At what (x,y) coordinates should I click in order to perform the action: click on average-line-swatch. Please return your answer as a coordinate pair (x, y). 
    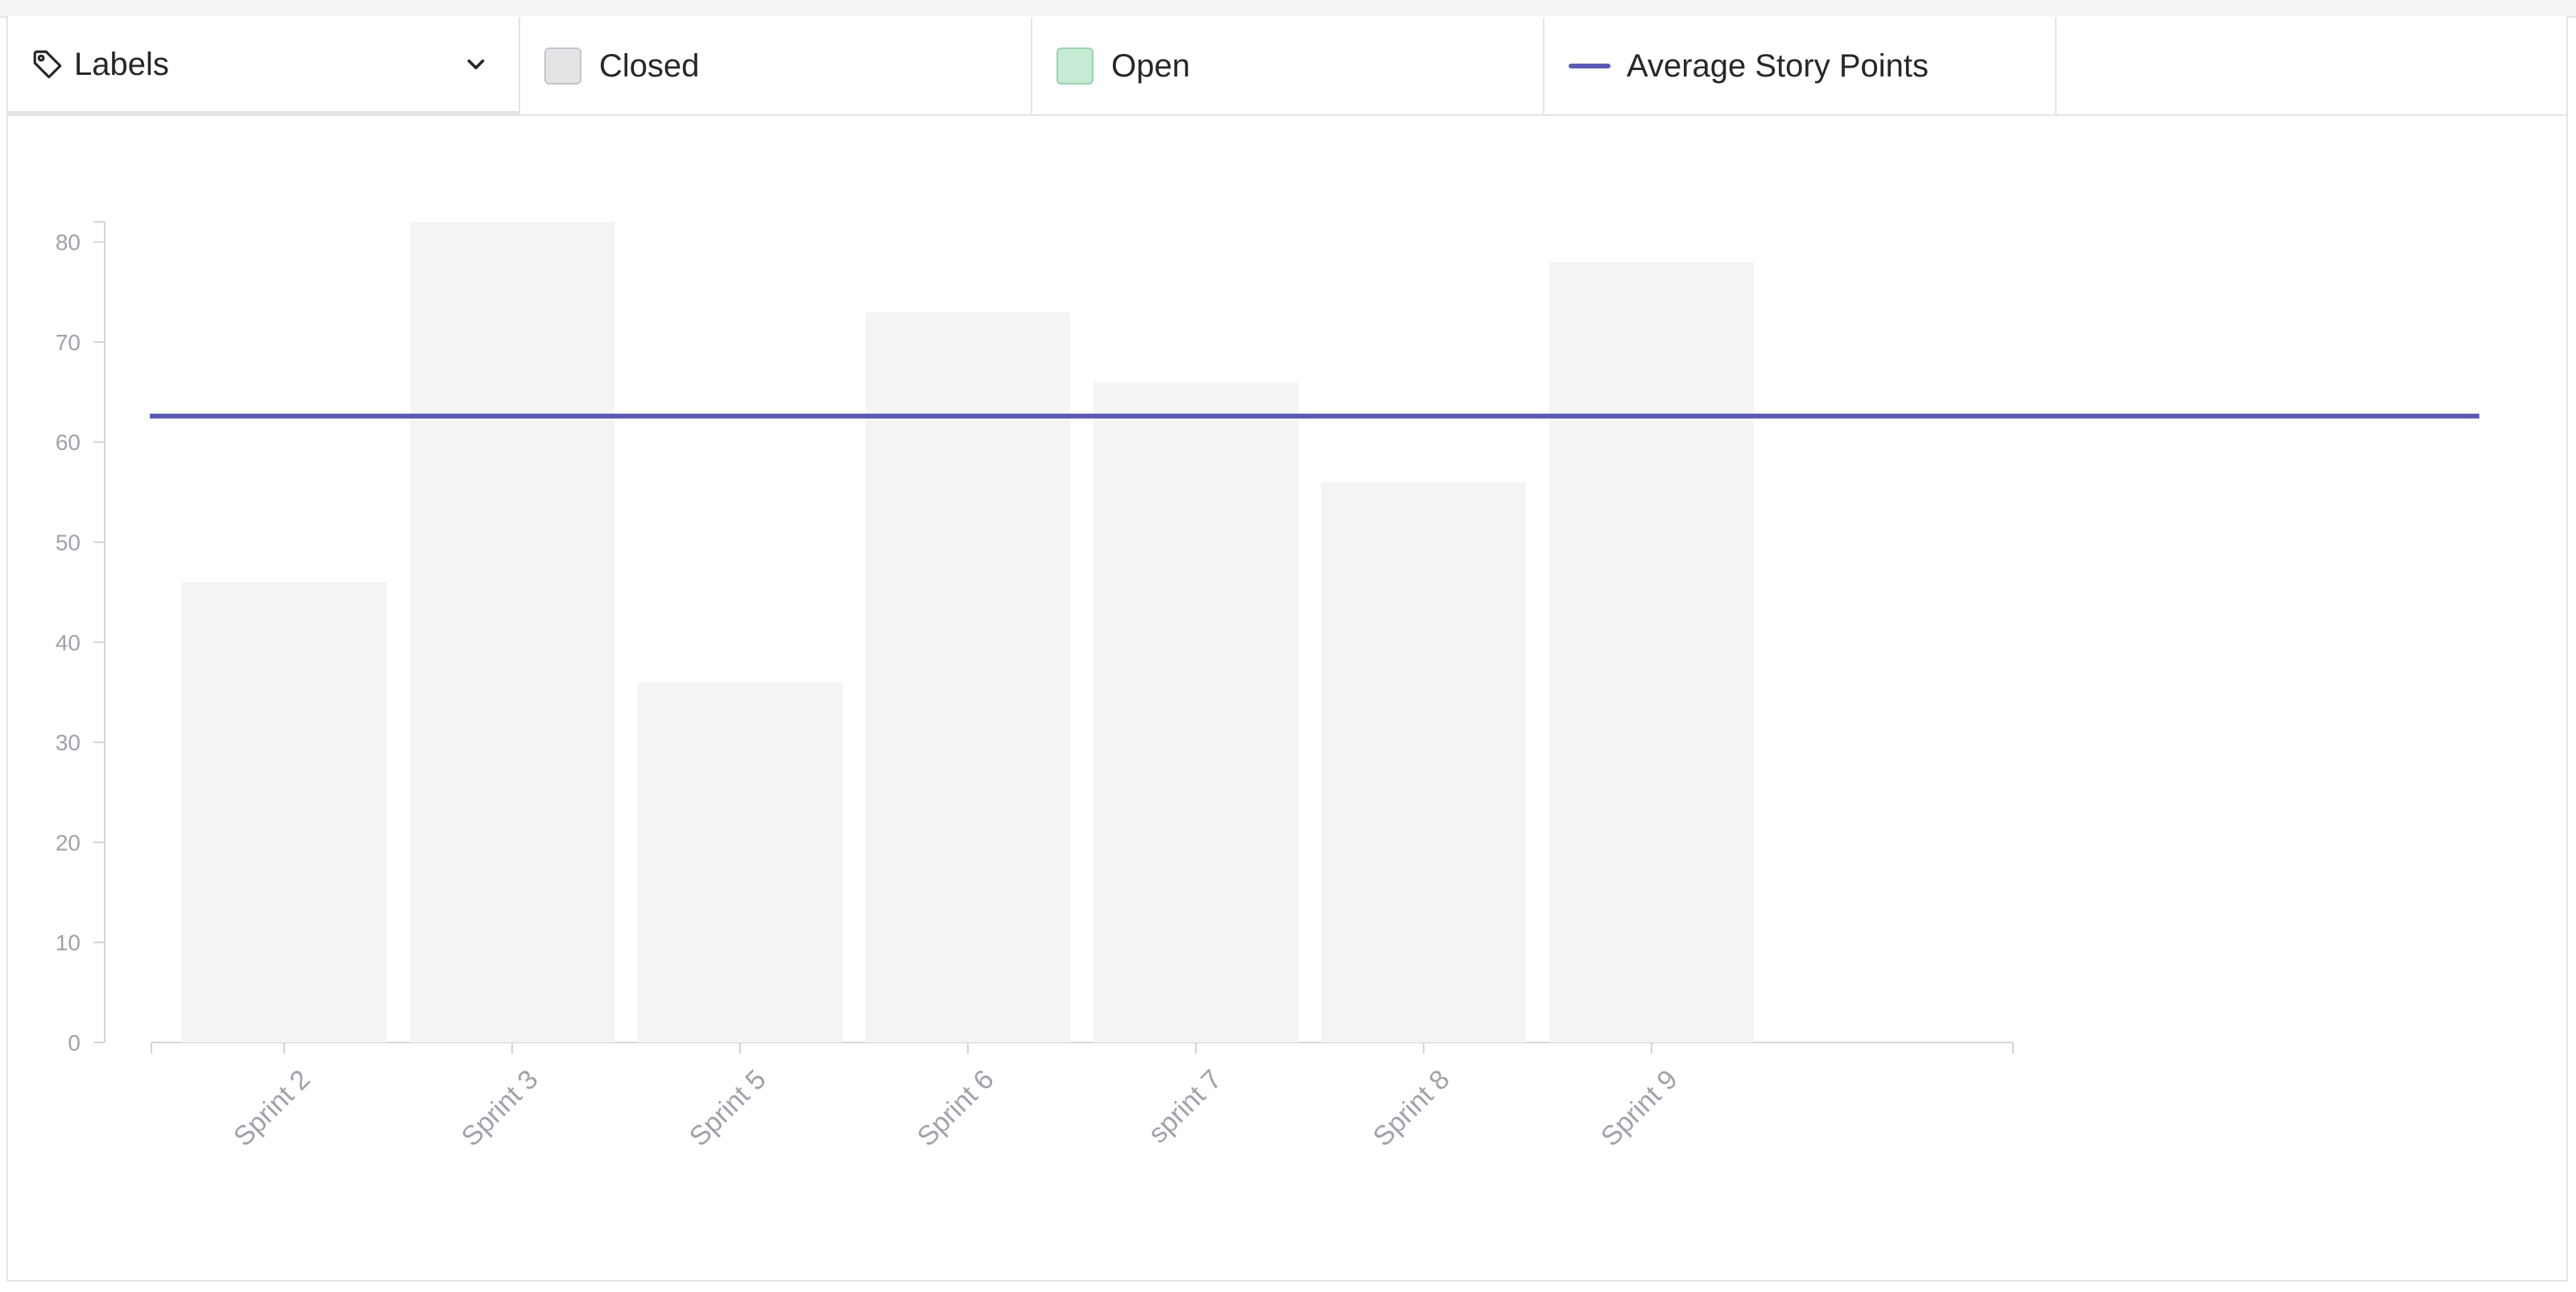
    Looking at the image, I should click on (1590, 66).